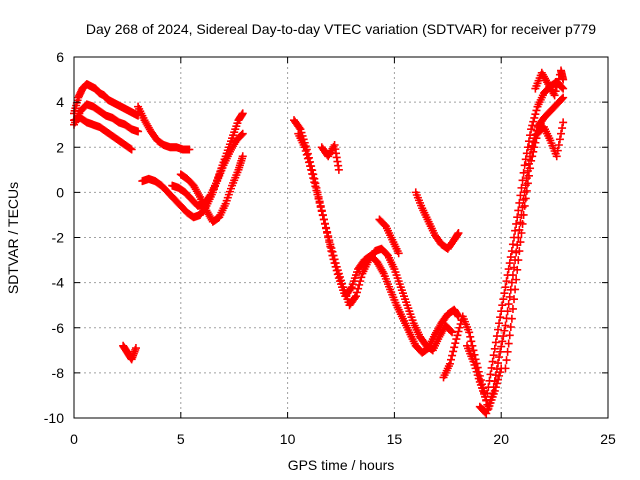 The width and height of the screenshot is (640, 480). I want to click on y-tick-label: 0, so click(60, 192).